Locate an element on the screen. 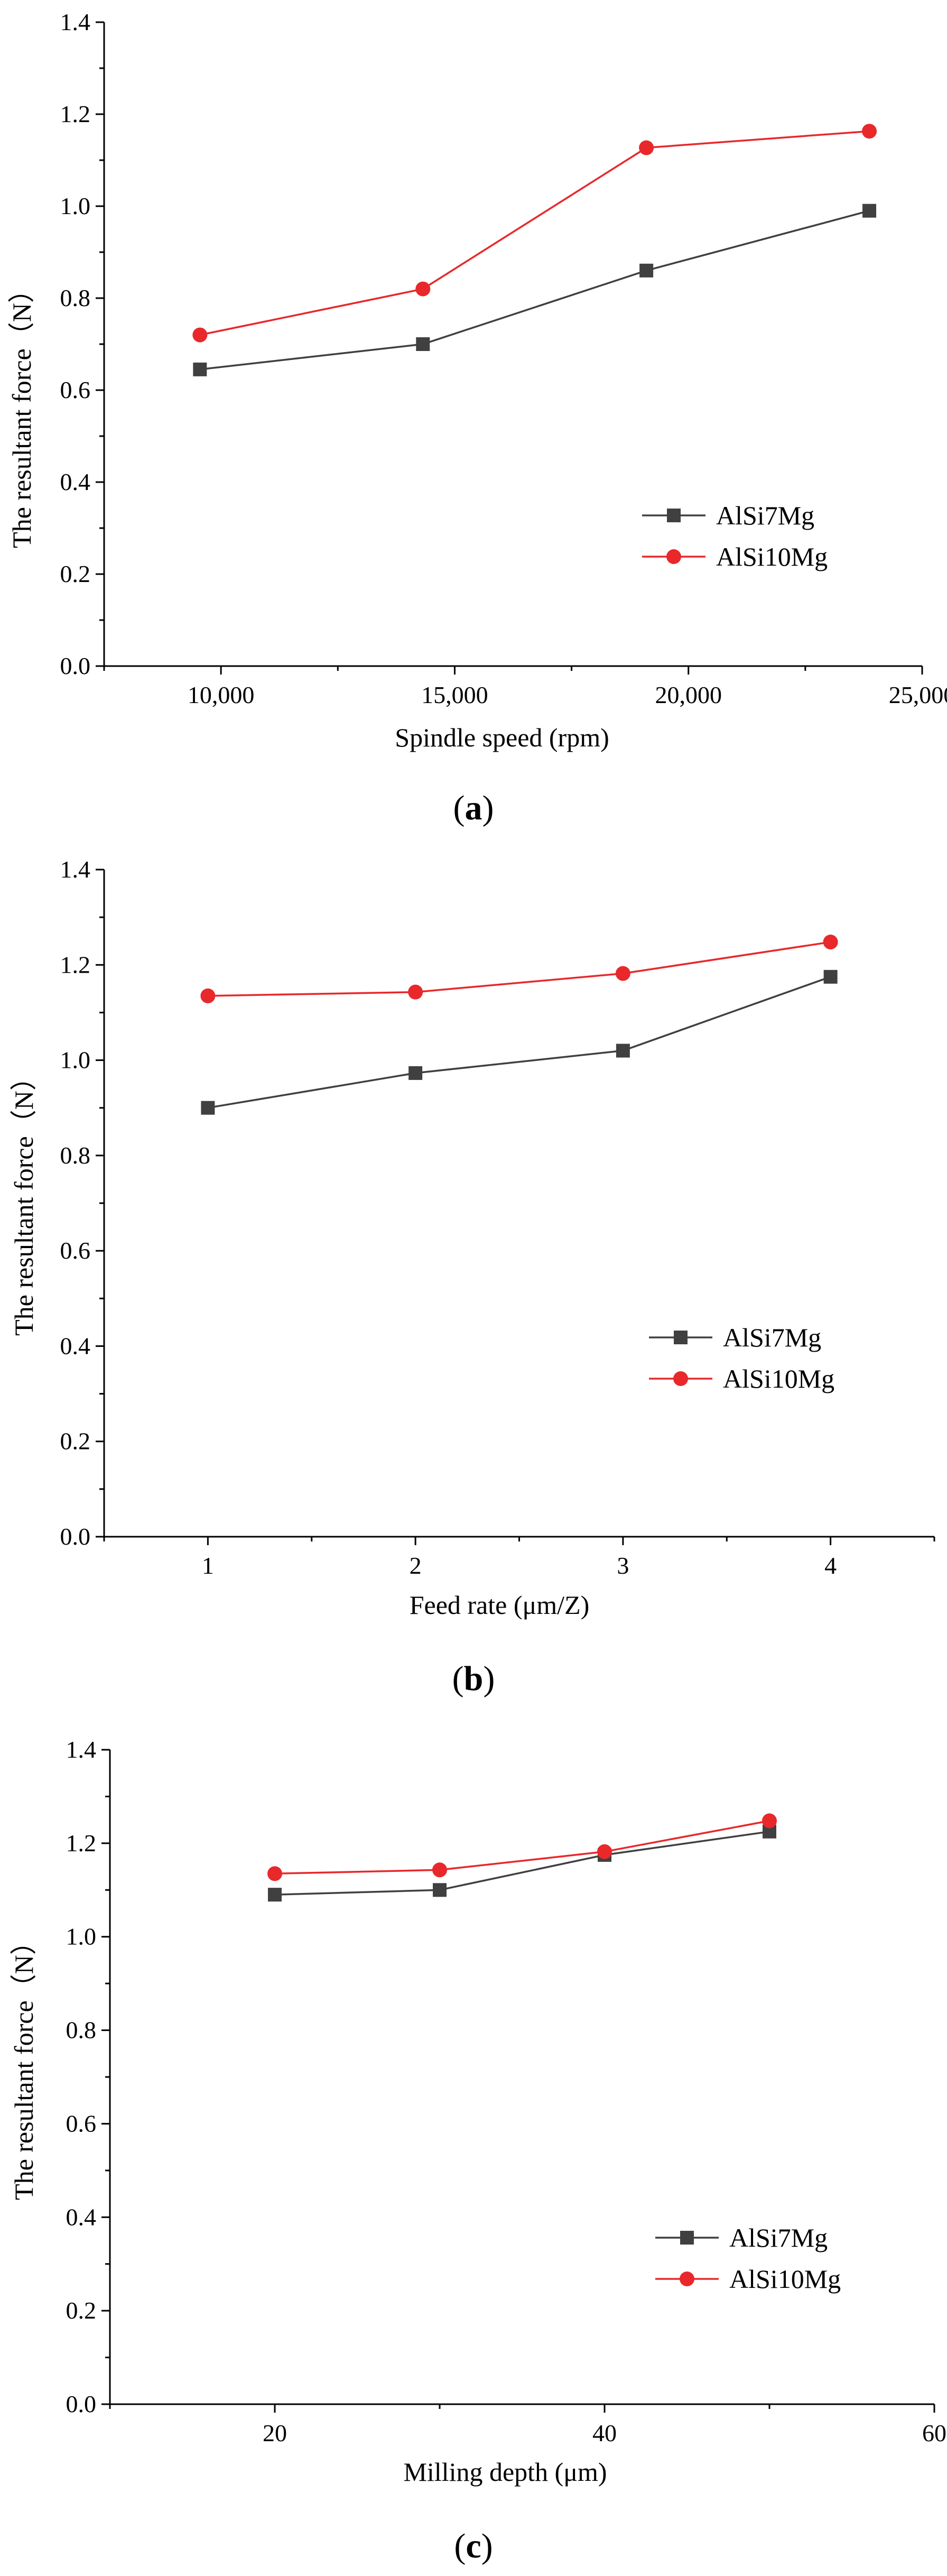 This screenshot has height=2576, width=947. panel-label-a: (a) is located at coordinates (473, 808).